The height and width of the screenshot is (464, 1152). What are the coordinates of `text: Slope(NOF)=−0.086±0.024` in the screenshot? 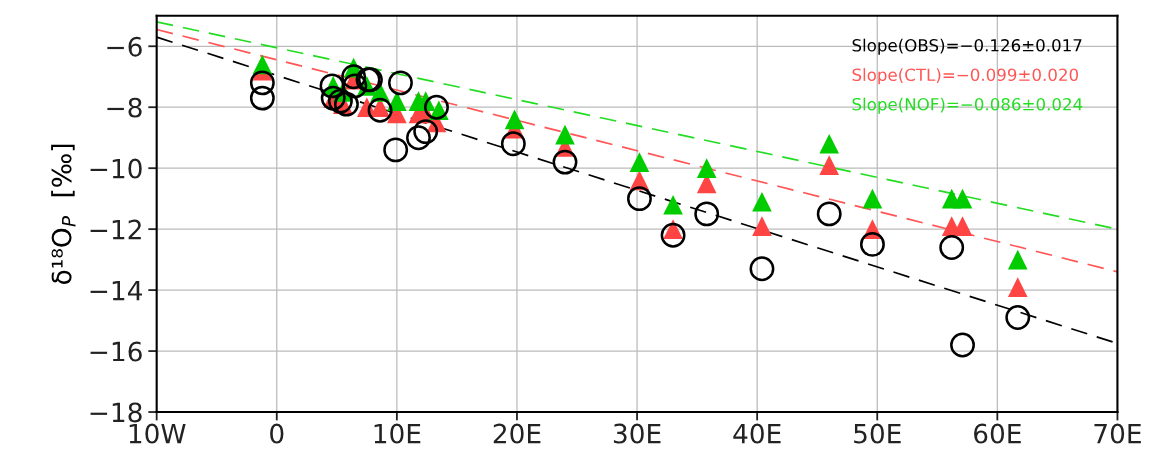 It's located at (967, 105).